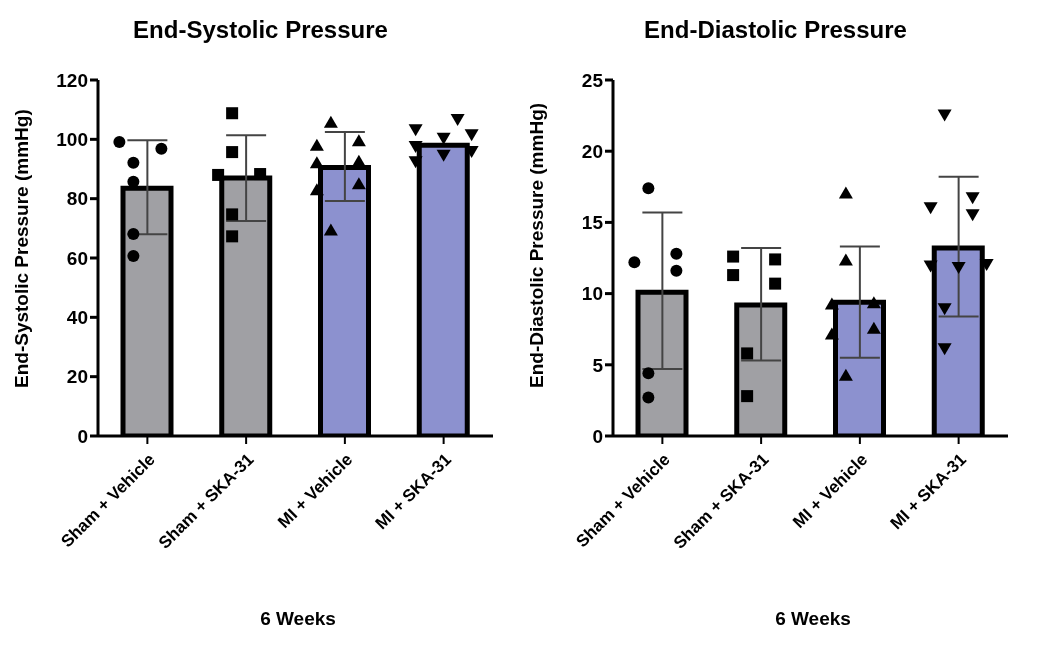  I want to click on chart-title: End-Diastolic Pressure, so click(775, 30).